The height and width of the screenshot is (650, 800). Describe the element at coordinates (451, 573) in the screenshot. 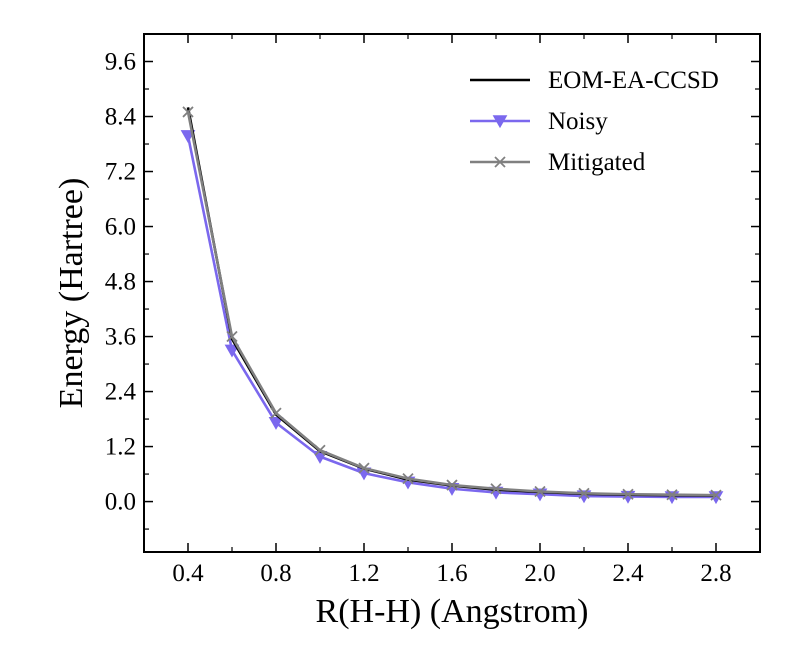

I see `x-tick-label: 1.6` at that location.